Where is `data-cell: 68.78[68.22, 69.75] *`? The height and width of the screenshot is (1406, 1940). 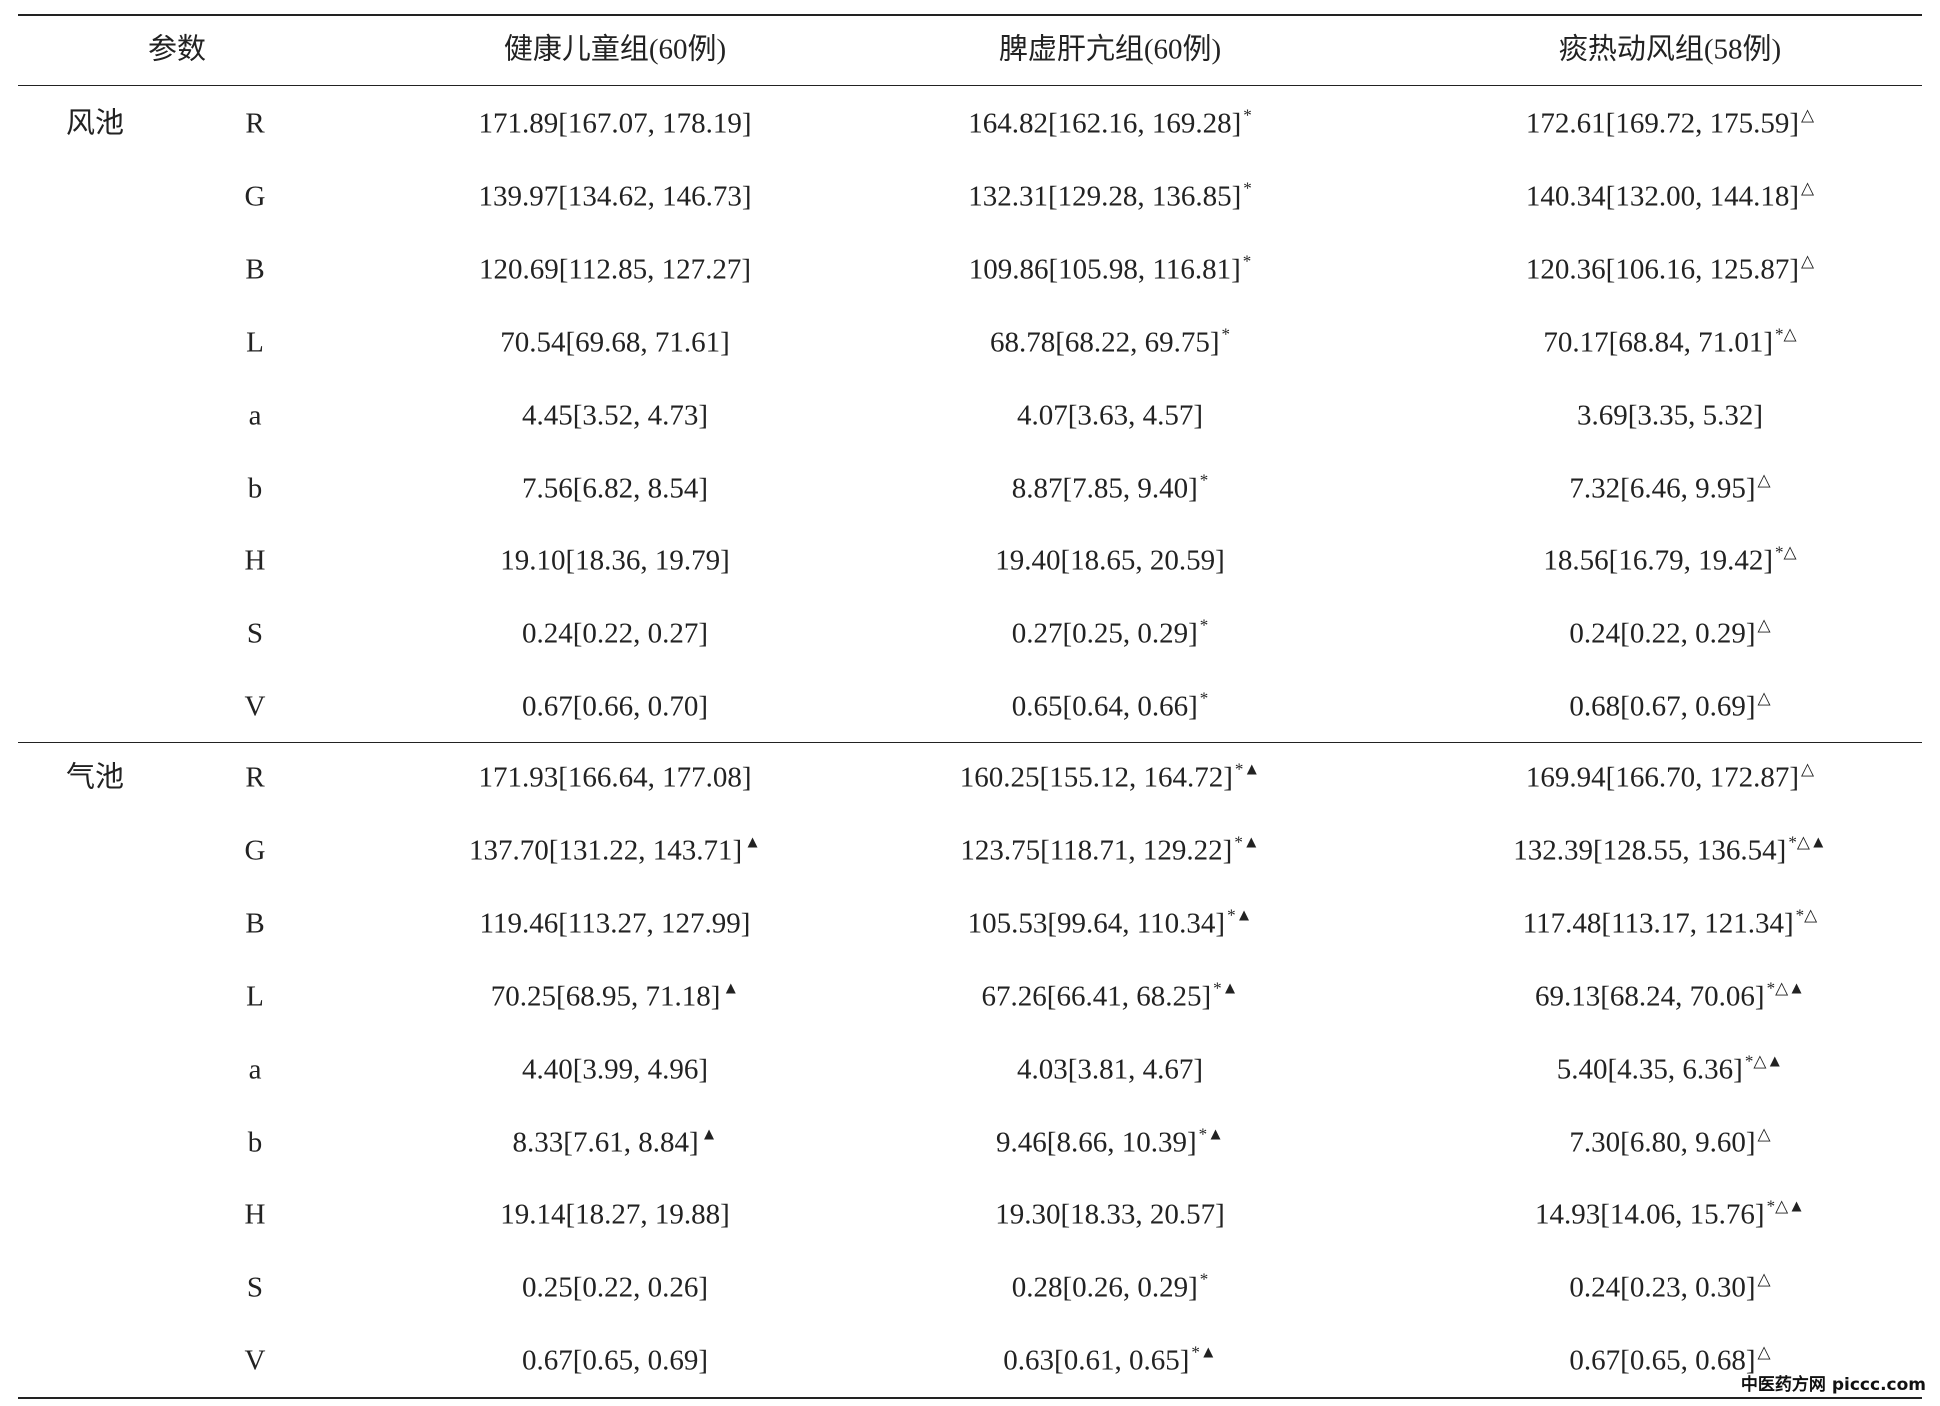 data-cell: 68.78[68.22, 69.75] * is located at coordinates (1109, 342).